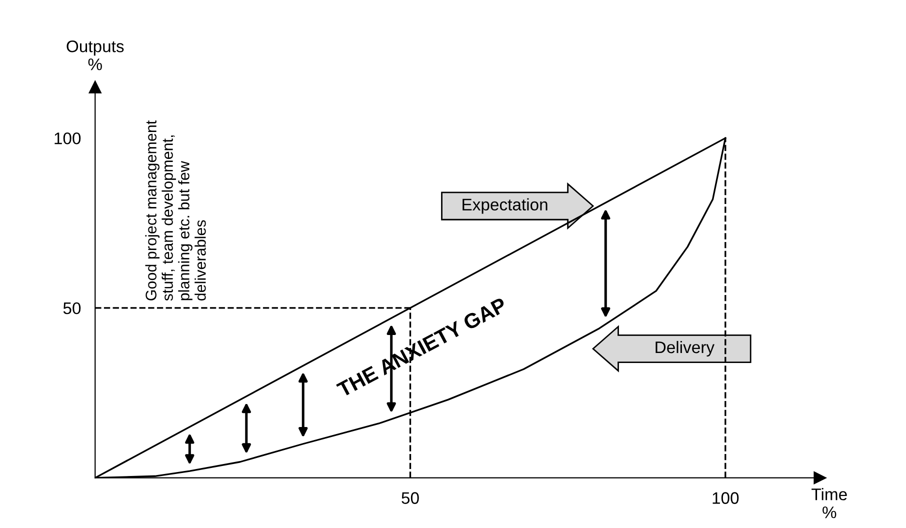 The height and width of the screenshot is (528, 906). Describe the element at coordinates (829, 503) in the screenshot. I see `x-axis-title: Time %` at that location.